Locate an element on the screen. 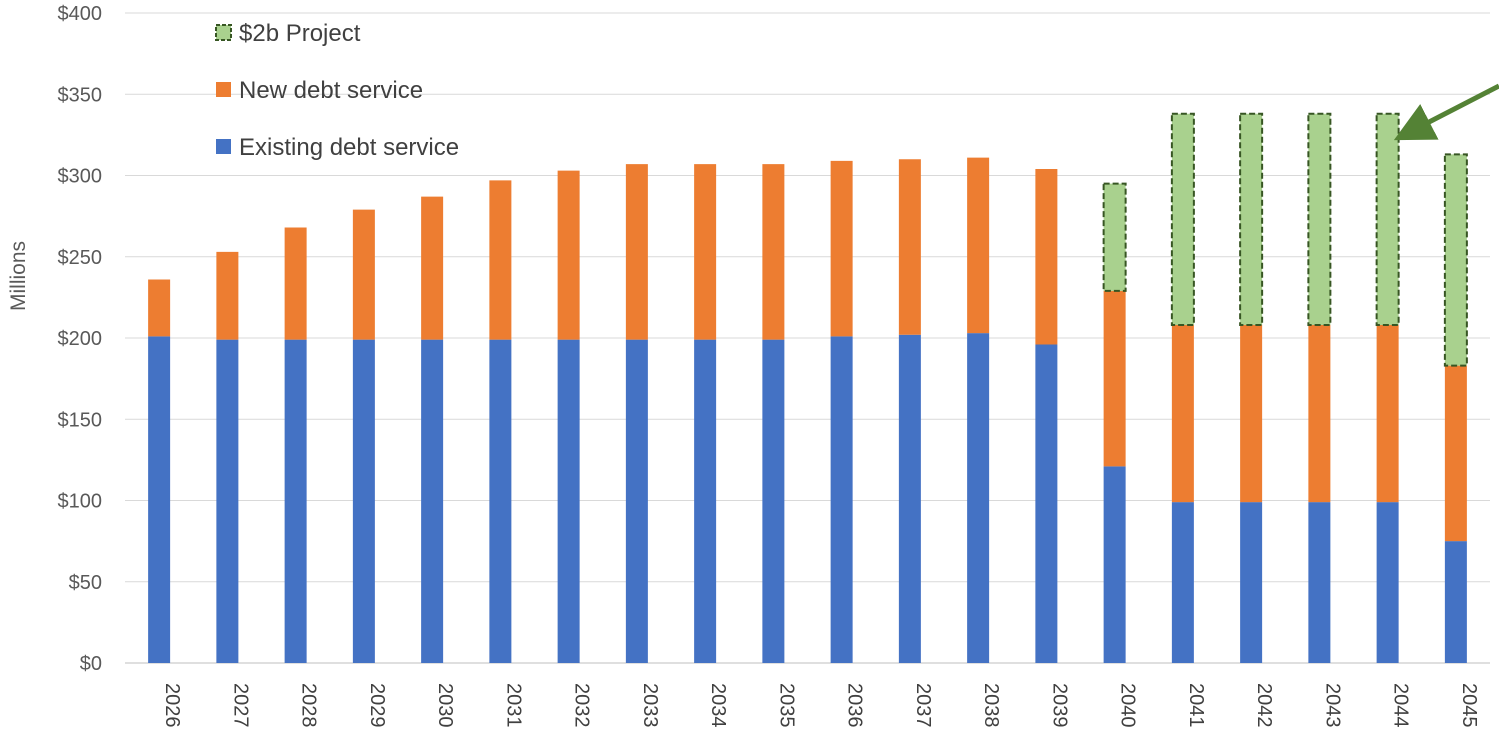 The width and height of the screenshot is (1499, 739). x-tick-label: 2043 is located at coordinates (1332, 705).